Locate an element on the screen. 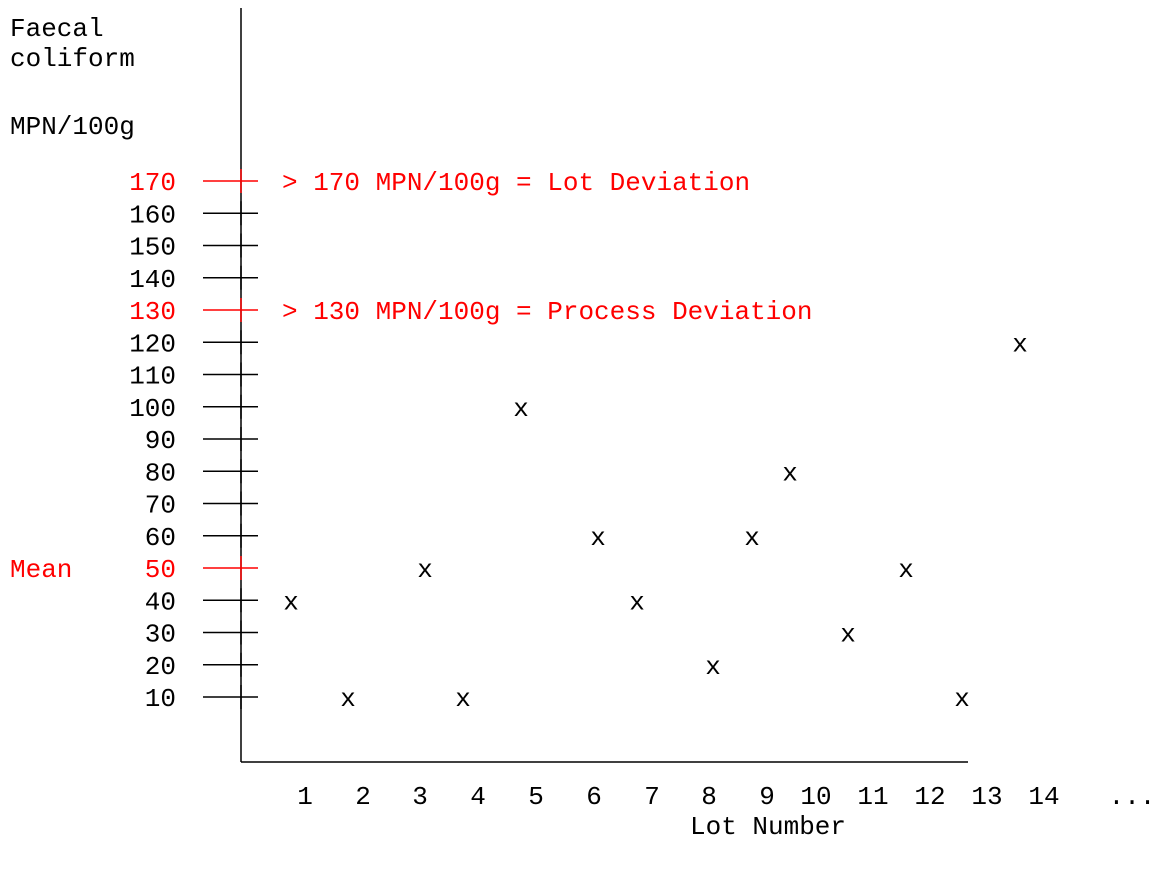 This screenshot has width=1156, height=869. y-tick-label: 120 is located at coordinates (152, 344).